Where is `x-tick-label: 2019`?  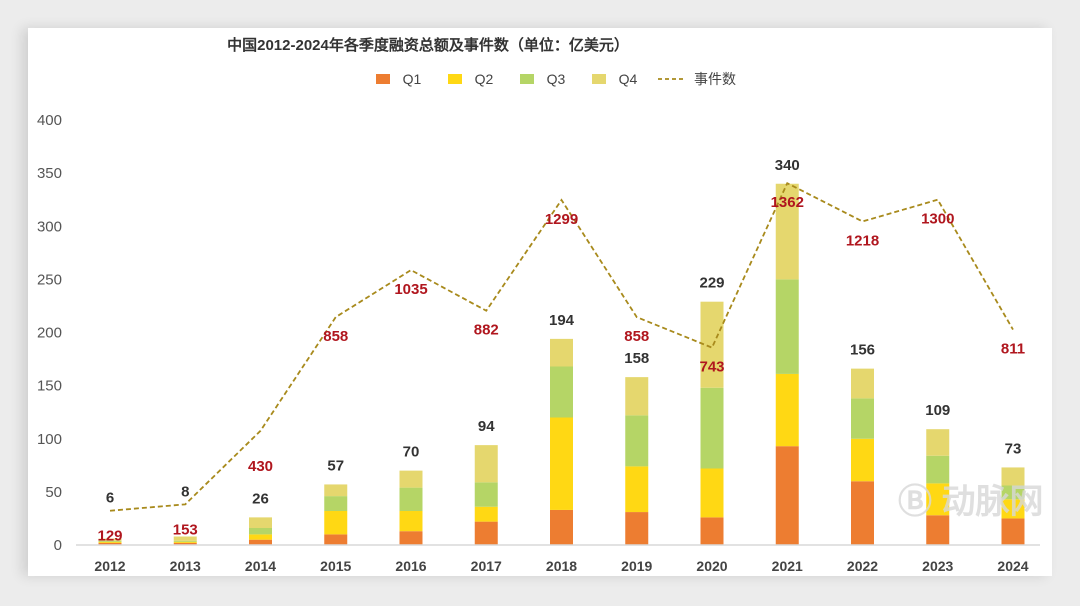
x-tick-label: 2019 is located at coordinates (636, 566).